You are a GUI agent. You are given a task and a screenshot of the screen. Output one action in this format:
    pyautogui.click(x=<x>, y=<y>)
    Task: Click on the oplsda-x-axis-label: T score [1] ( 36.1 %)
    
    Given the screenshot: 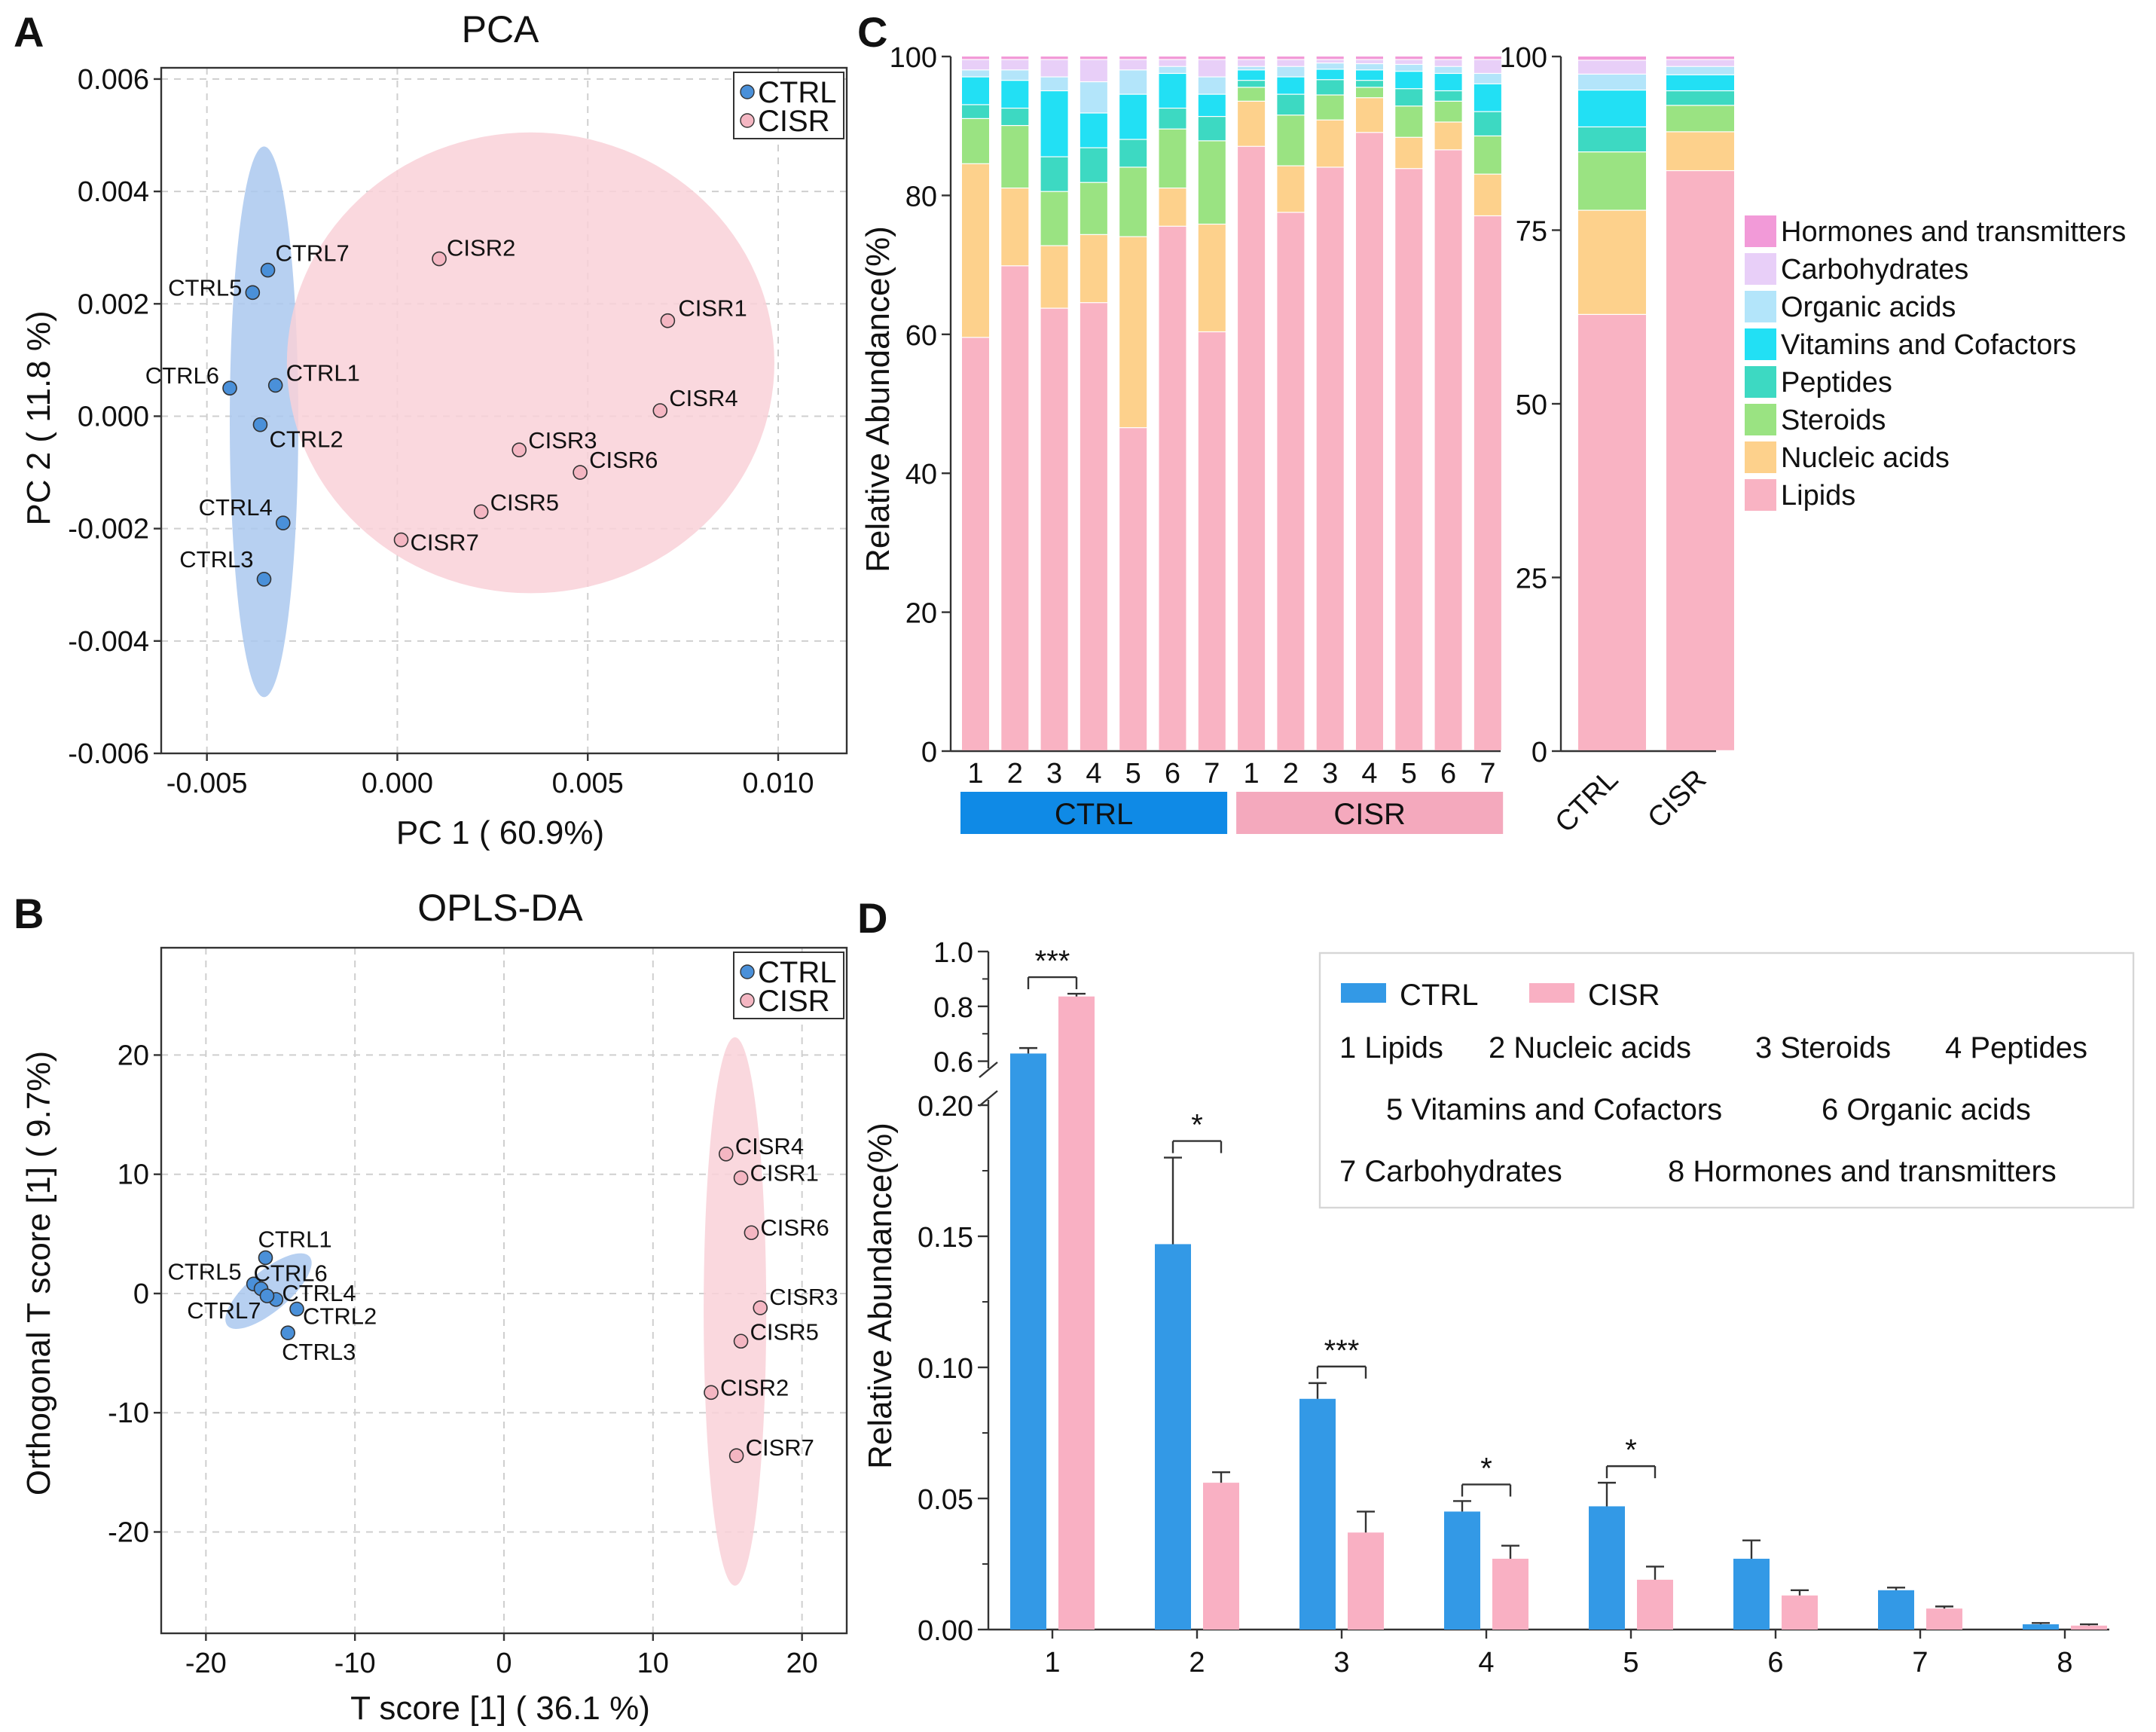 What is the action you would take?
    pyautogui.click(x=500, y=1708)
    